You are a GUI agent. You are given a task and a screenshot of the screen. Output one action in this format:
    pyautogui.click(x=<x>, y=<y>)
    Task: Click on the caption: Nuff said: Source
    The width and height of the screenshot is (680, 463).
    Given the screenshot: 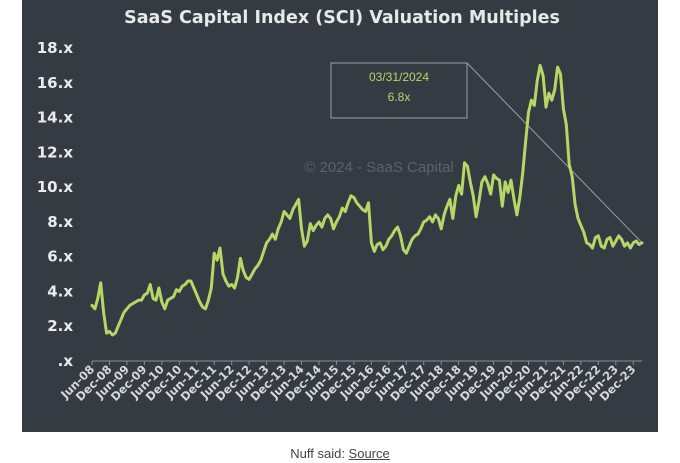 What is the action you would take?
    pyautogui.click(x=340, y=453)
    